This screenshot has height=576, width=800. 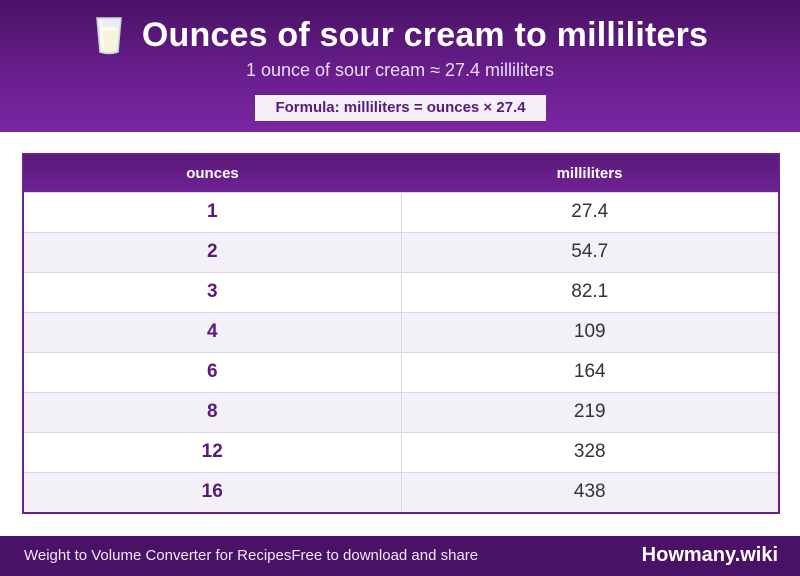 I want to click on table-row: 6 164, so click(x=401, y=371).